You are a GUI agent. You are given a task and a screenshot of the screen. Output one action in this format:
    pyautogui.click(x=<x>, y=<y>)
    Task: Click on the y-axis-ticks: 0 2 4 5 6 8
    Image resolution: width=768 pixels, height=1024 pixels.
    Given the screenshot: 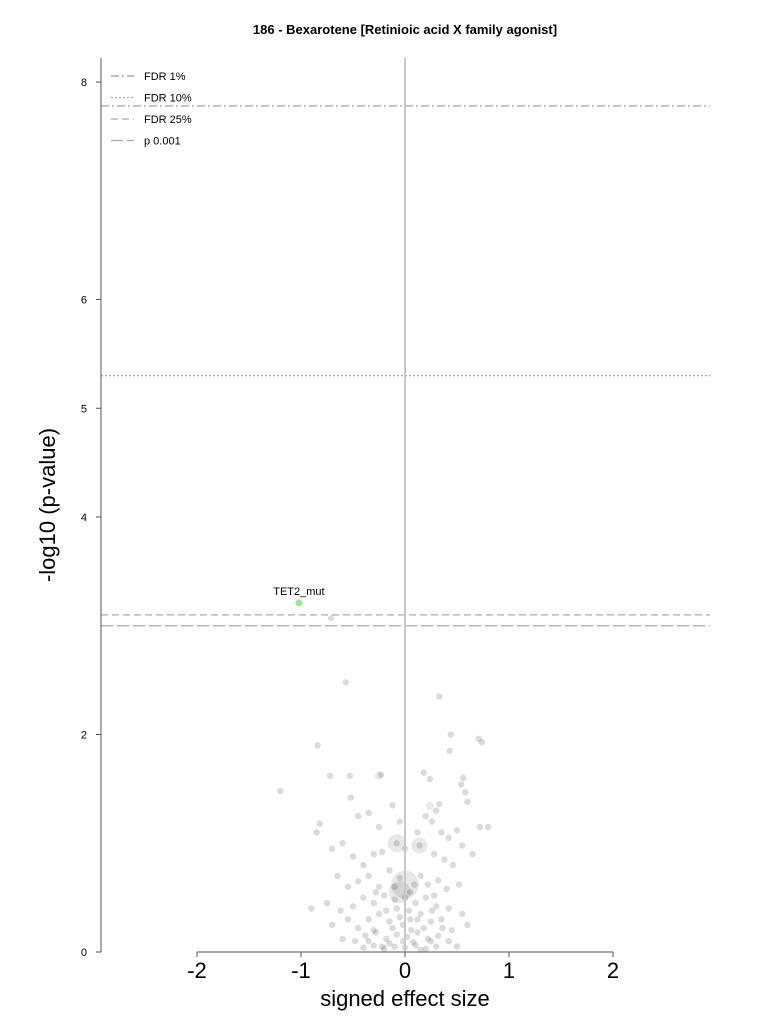 What is the action you would take?
    pyautogui.click(x=91, y=518)
    